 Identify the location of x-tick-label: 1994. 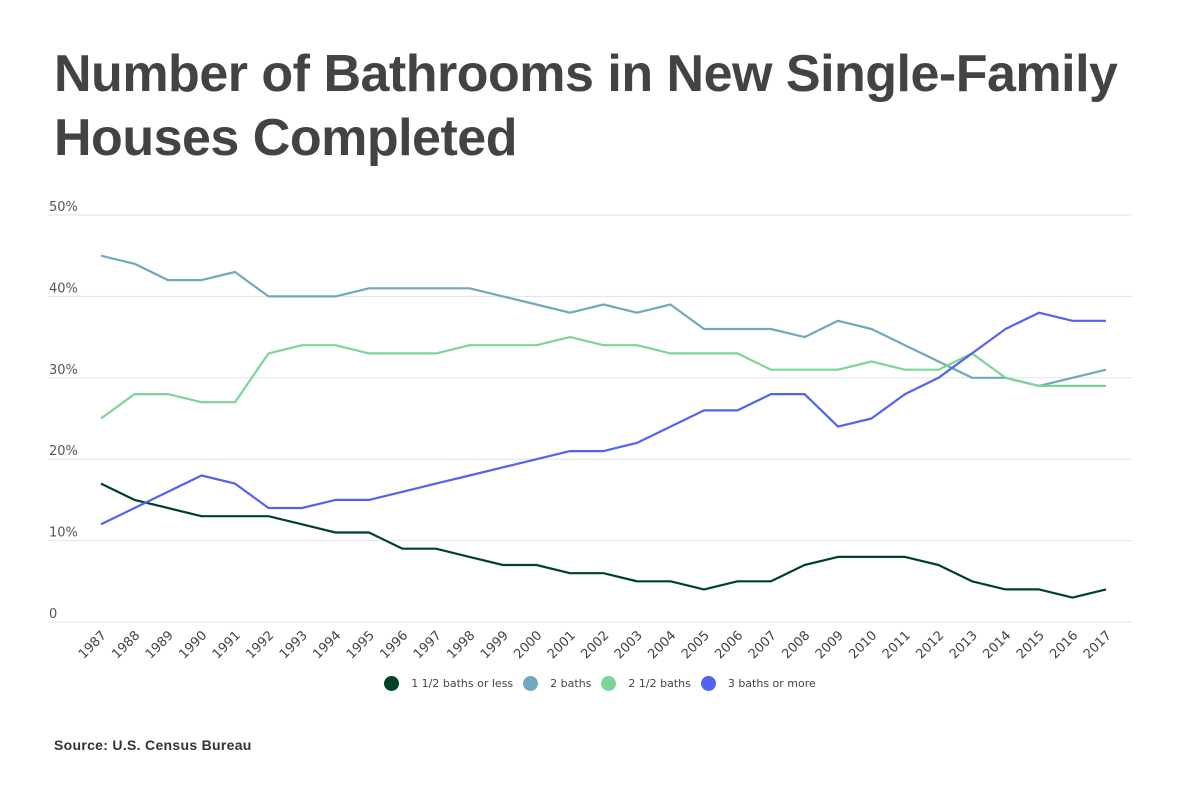
(327, 645).